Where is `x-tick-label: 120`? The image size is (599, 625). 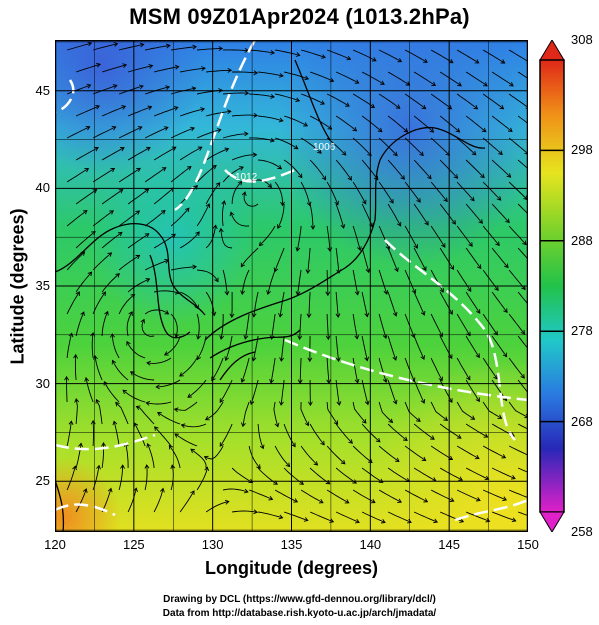 x-tick-label: 120 is located at coordinates (55, 544).